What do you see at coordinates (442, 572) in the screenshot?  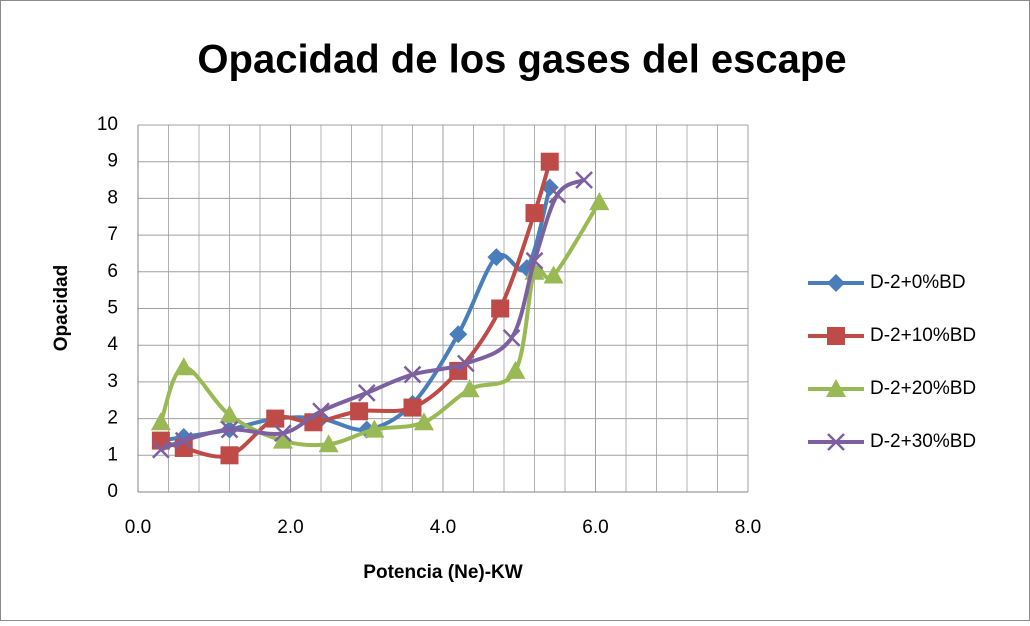 I see `x-axis-label: Potencia (Ne)-KW` at bounding box center [442, 572].